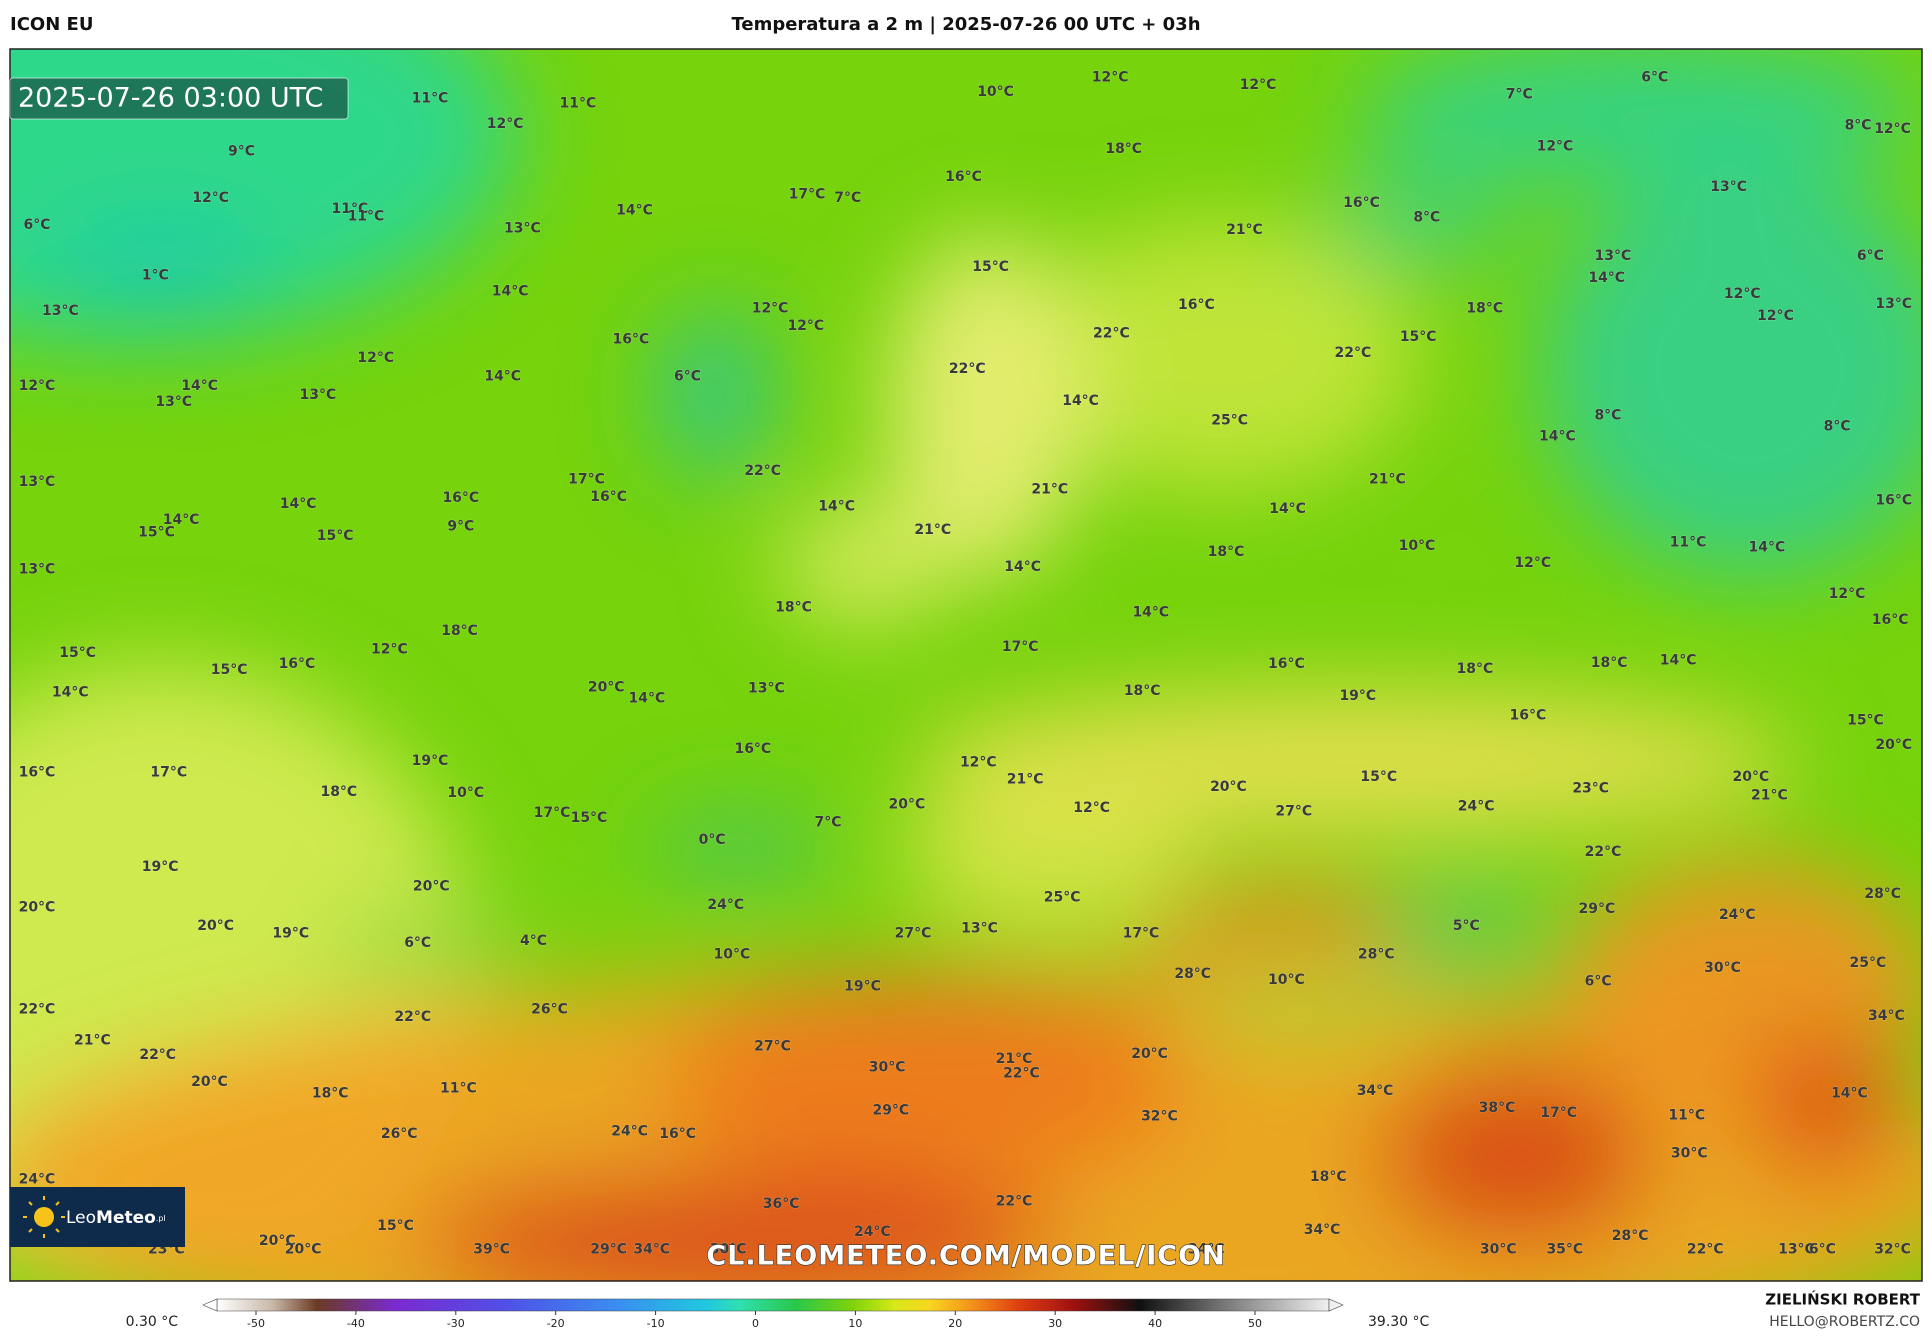 This screenshot has width=1932, height=1338. I want to click on author: ZIELIŃSKI ROBERT, so click(1842, 1299).